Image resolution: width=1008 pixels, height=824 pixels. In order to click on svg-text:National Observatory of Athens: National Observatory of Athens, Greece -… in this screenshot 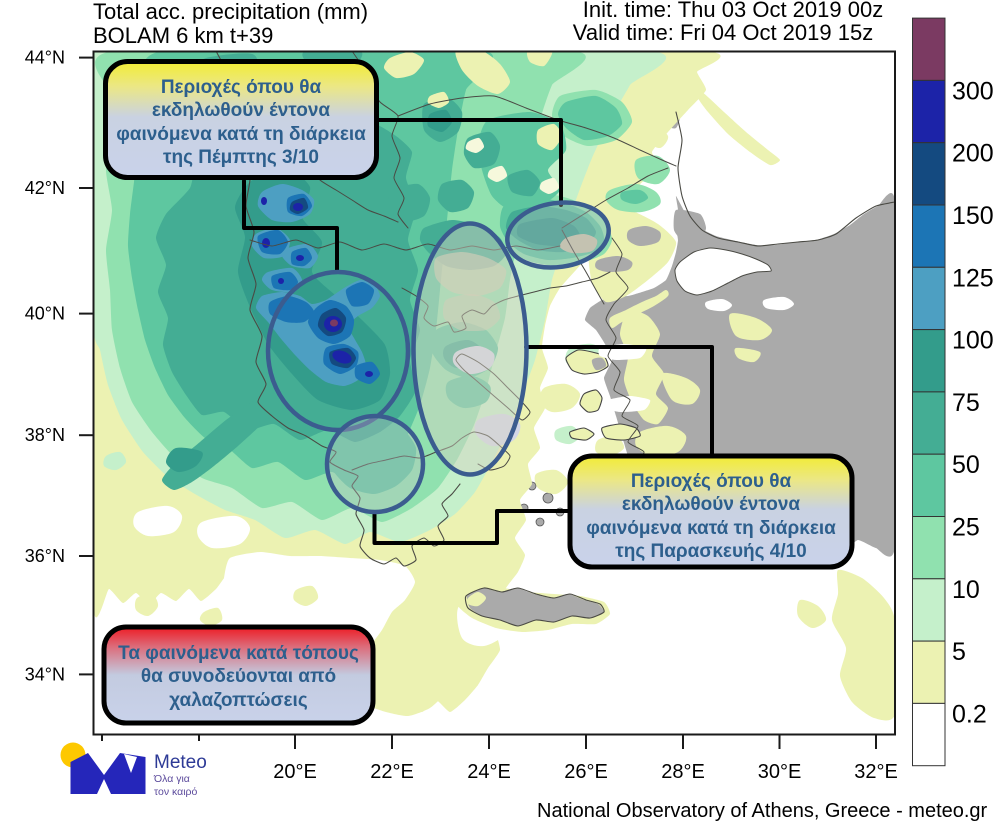, I will do `click(762, 811)`.